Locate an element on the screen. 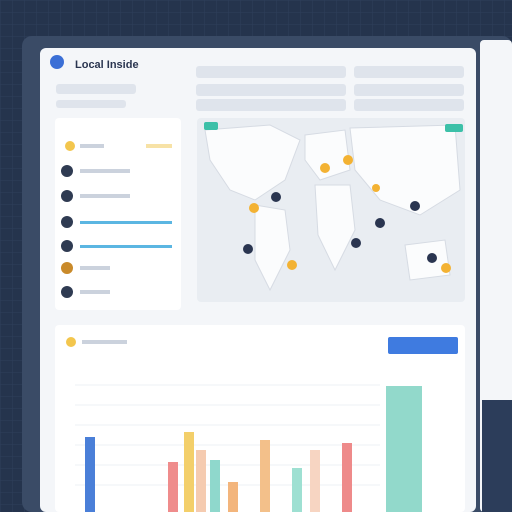  chart-heading is located at coordinates (104, 342).